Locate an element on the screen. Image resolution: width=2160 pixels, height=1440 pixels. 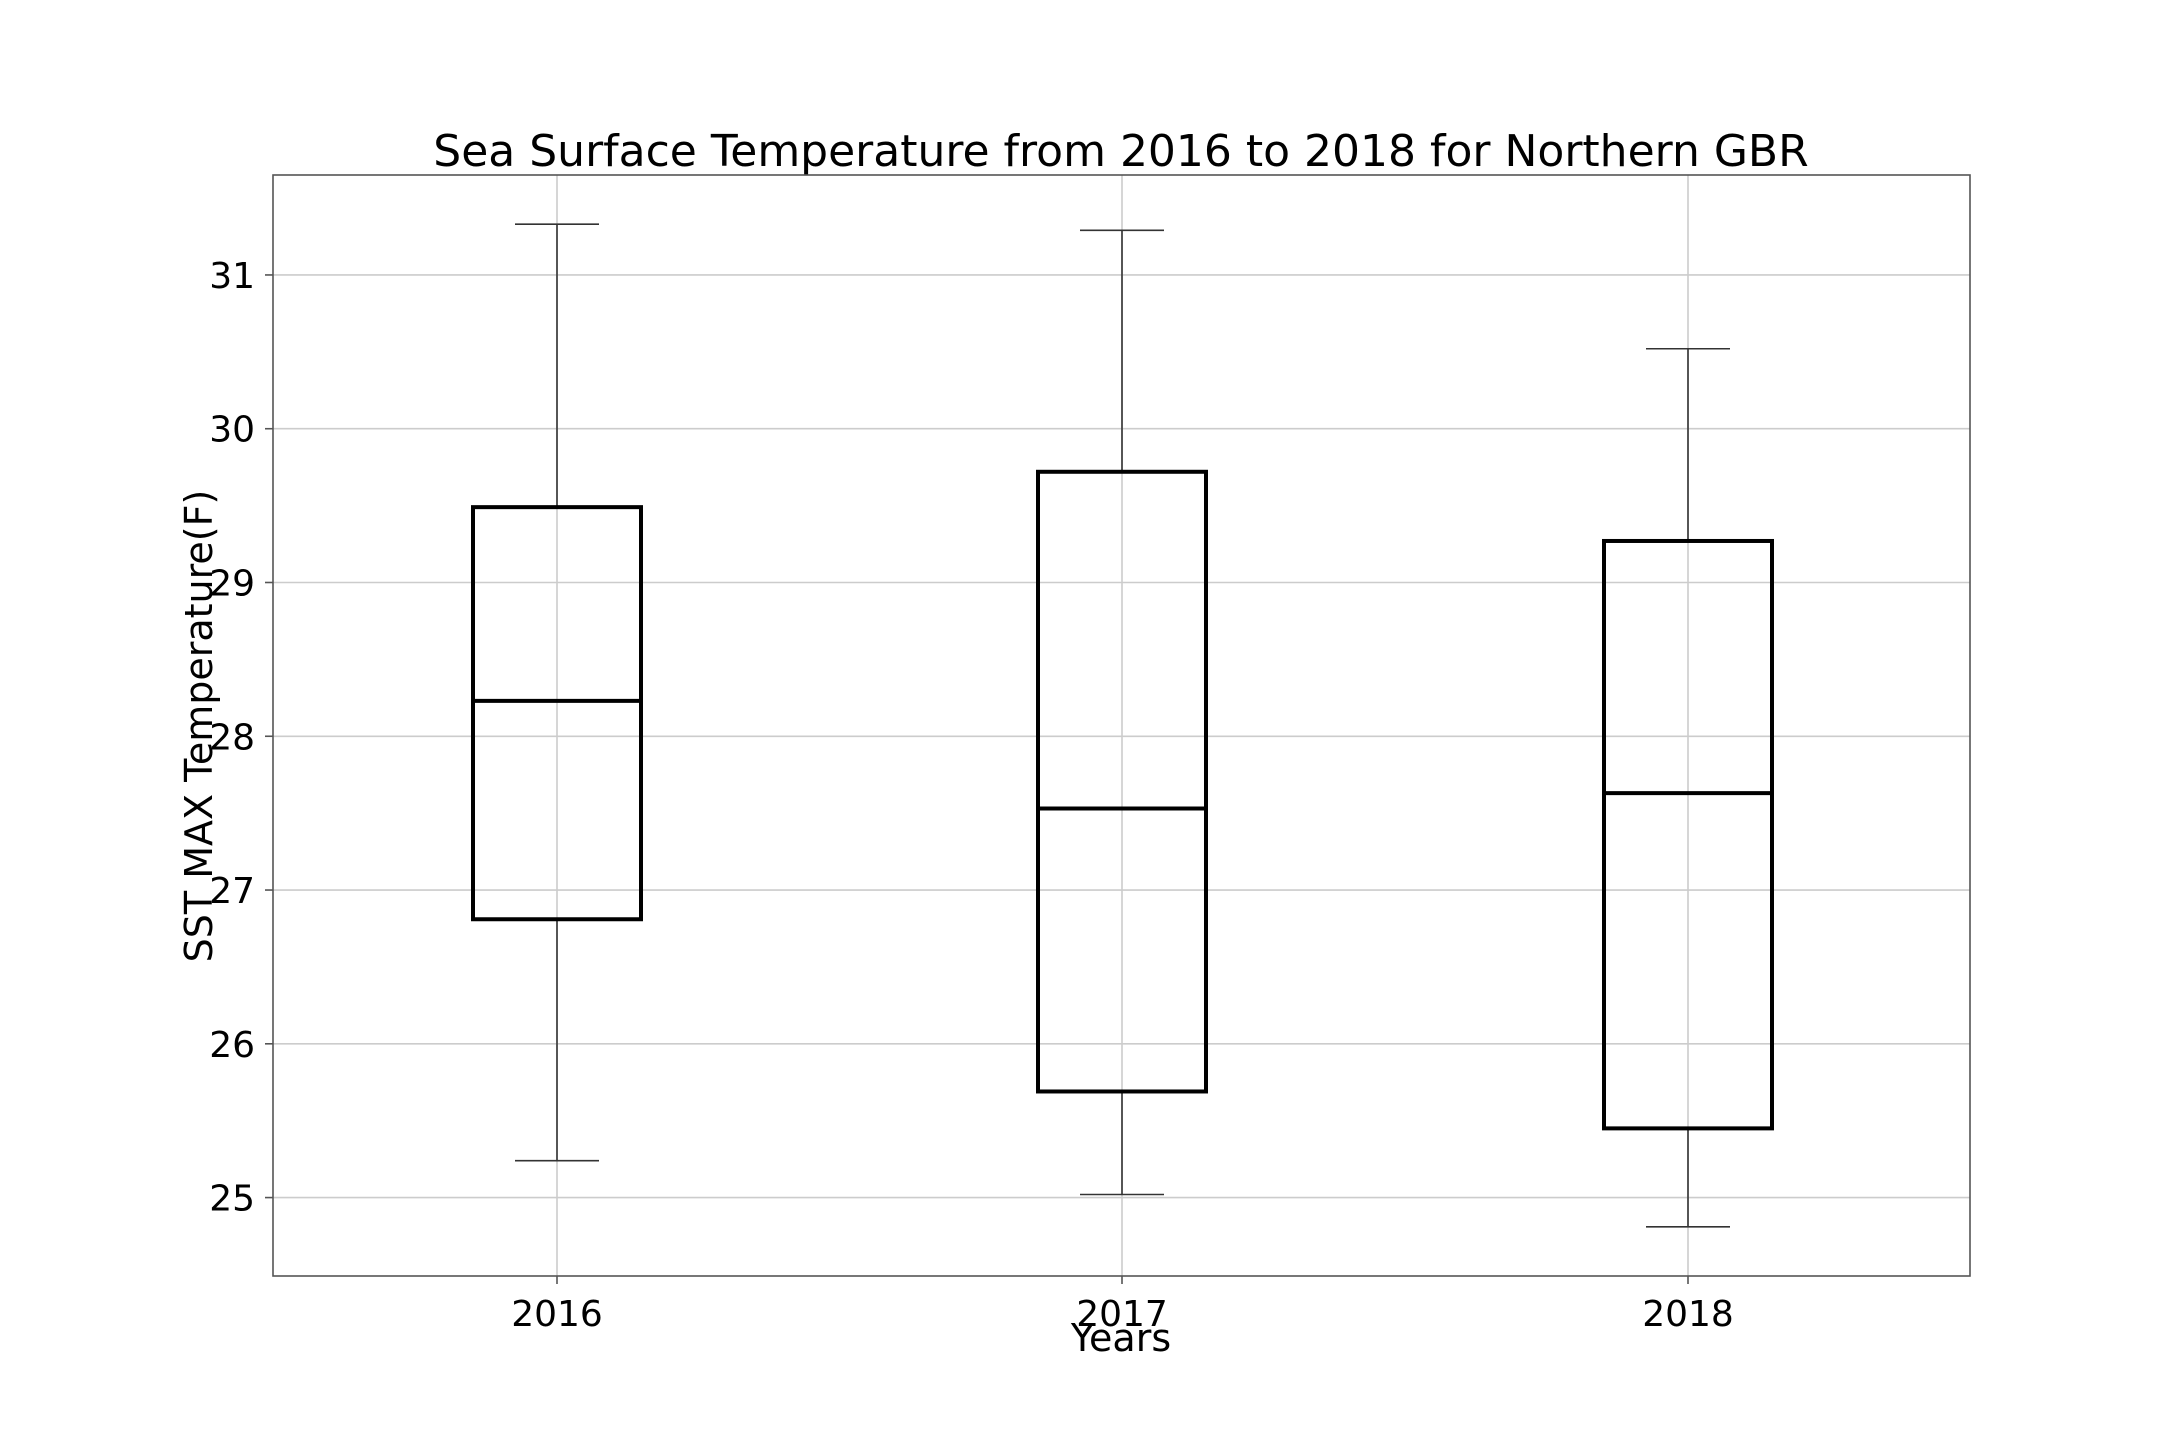
y-axis-label: SST MAX Temperature(F) is located at coordinates (199, 726).